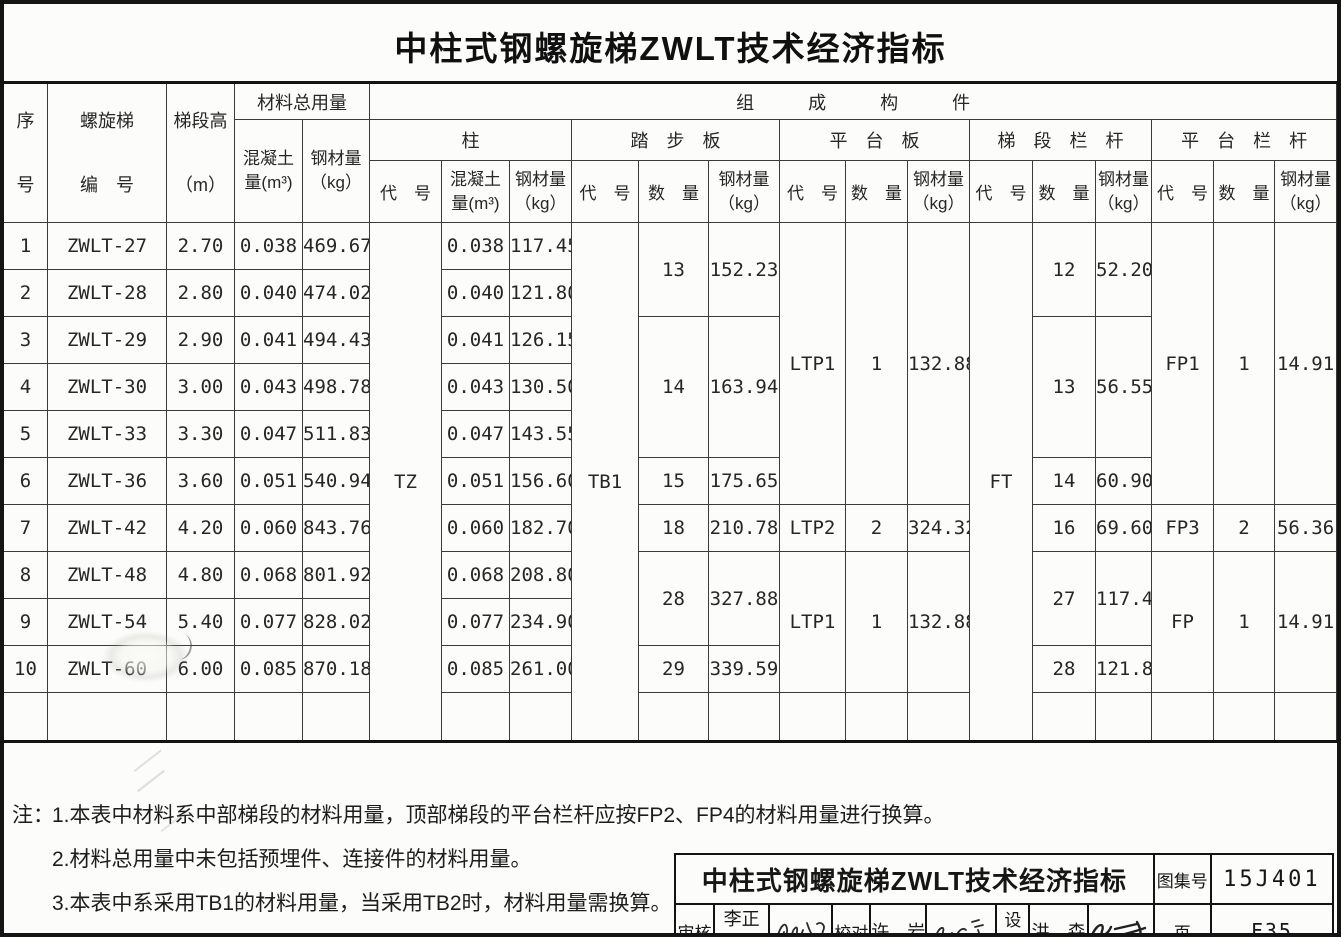 Image resolution: width=1341 pixels, height=937 pixels. What do you see at coordinates (107, 121) in the screenshot?
I see `header-stair-line1: 螺旋梯` at bounding box center [107, 121].